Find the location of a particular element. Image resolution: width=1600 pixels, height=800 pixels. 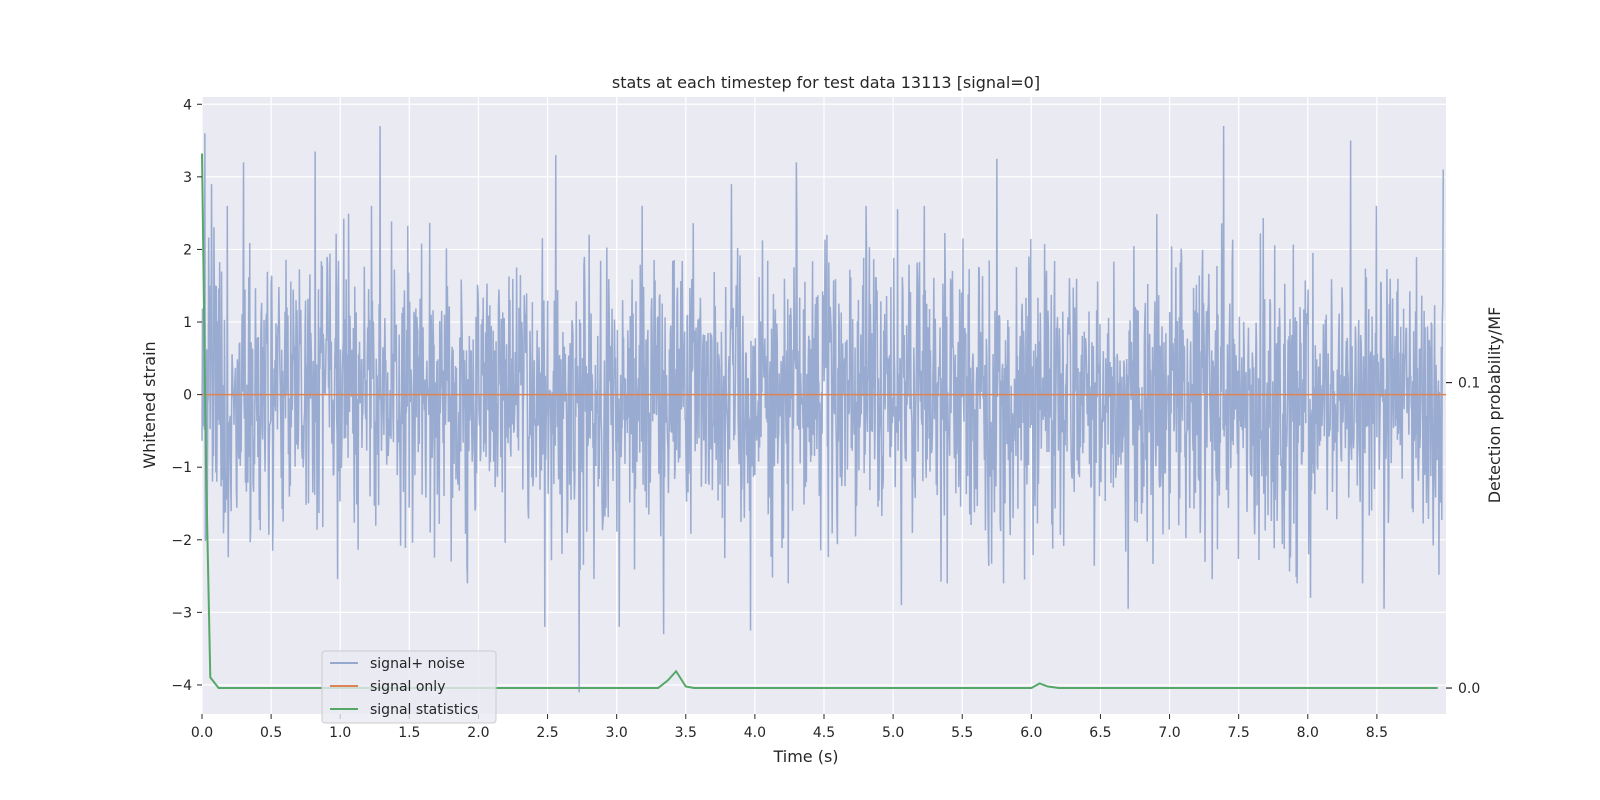

x-tick-label: 8.0 is located at coordinates (1308, 733).